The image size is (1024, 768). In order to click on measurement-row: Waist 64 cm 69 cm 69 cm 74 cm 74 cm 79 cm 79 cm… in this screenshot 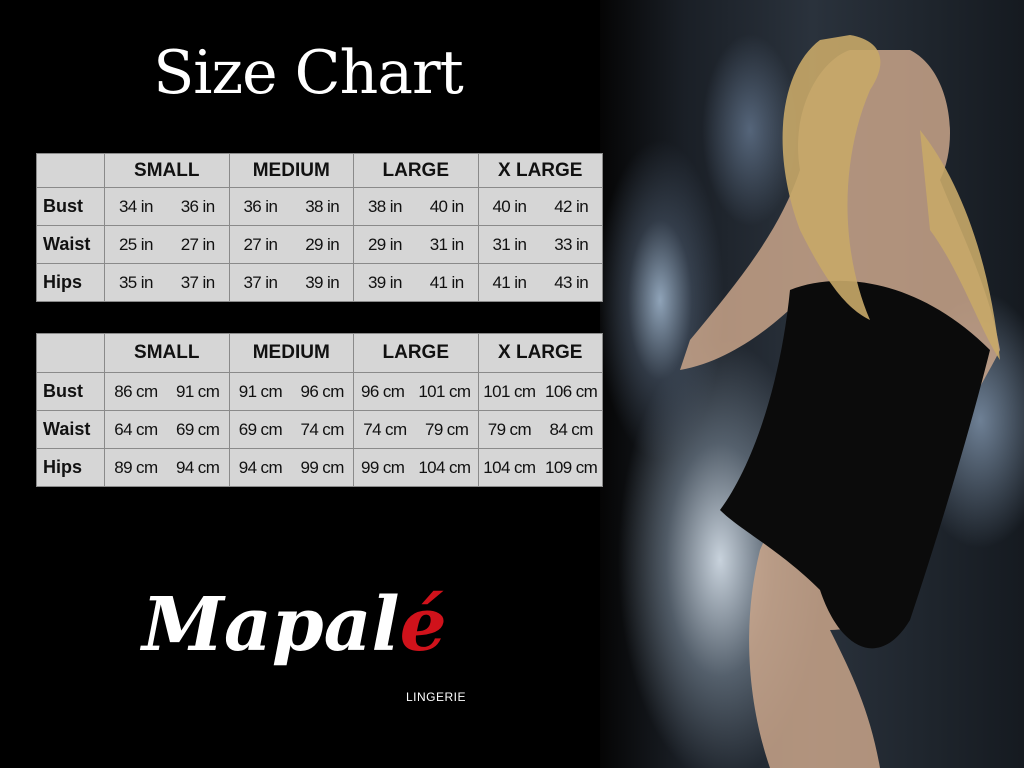, I will do `click(319, 429)`.